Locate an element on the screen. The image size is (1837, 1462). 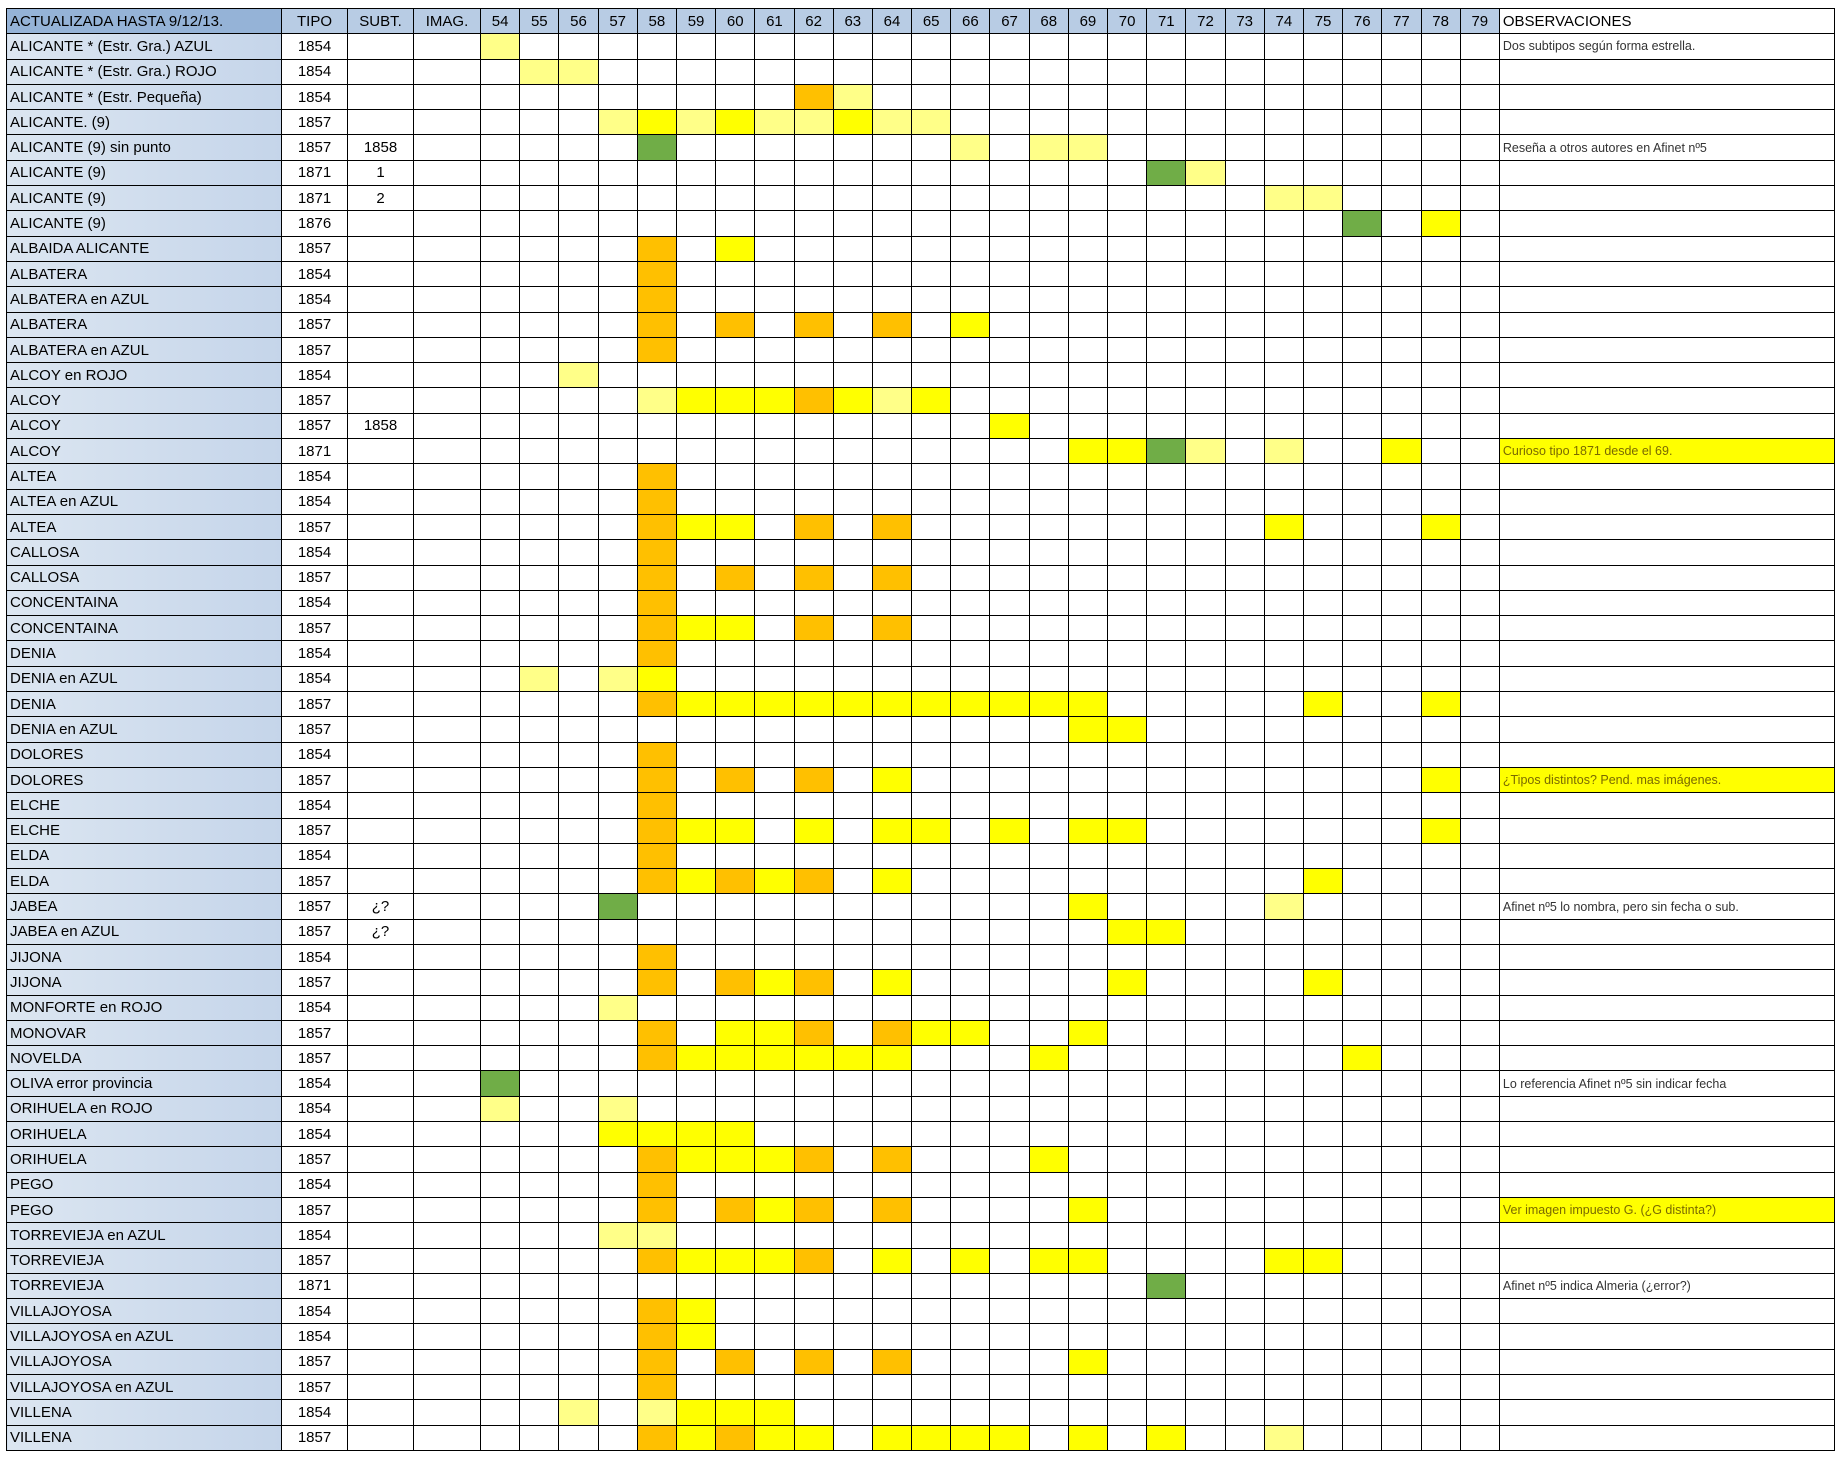
year-cell-60-marked is located at coordinates (735, 248).